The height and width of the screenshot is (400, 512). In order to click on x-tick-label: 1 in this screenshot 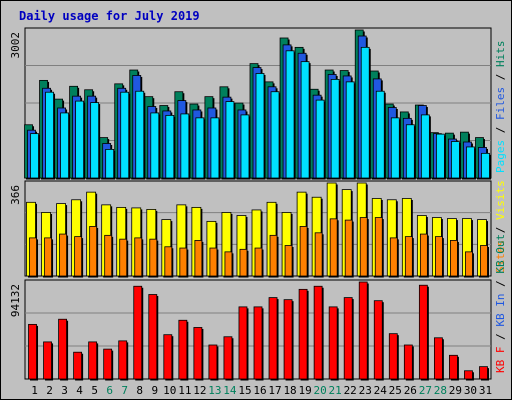, I will do `click(34, 390)`.